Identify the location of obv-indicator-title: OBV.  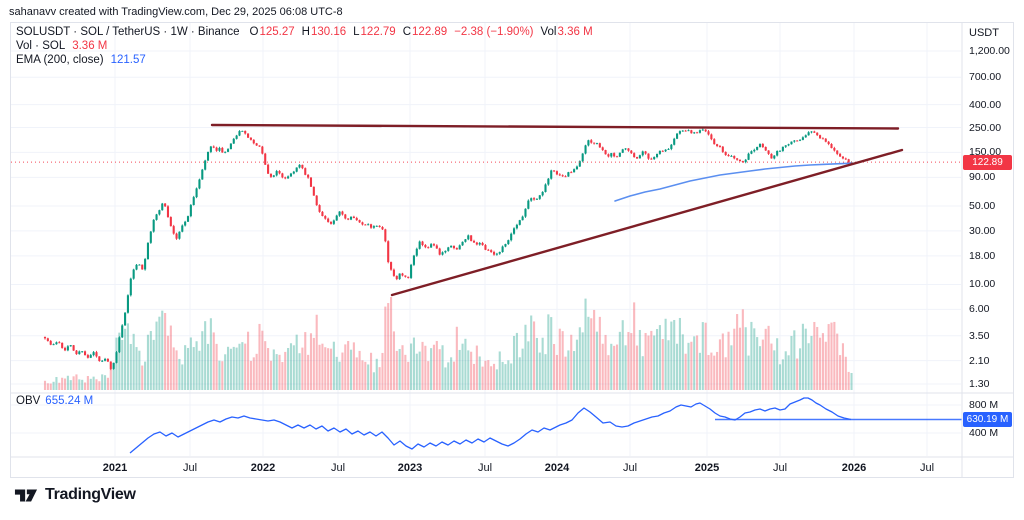
(28, 401).